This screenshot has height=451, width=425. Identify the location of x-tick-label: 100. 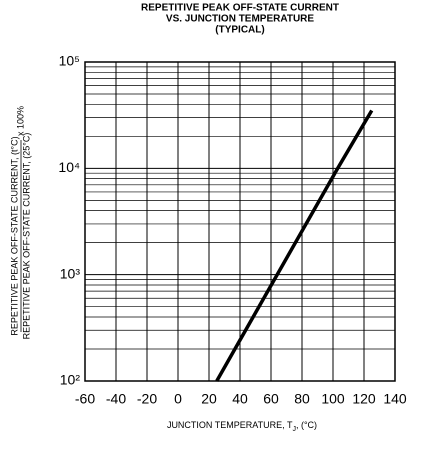
(333, 399).